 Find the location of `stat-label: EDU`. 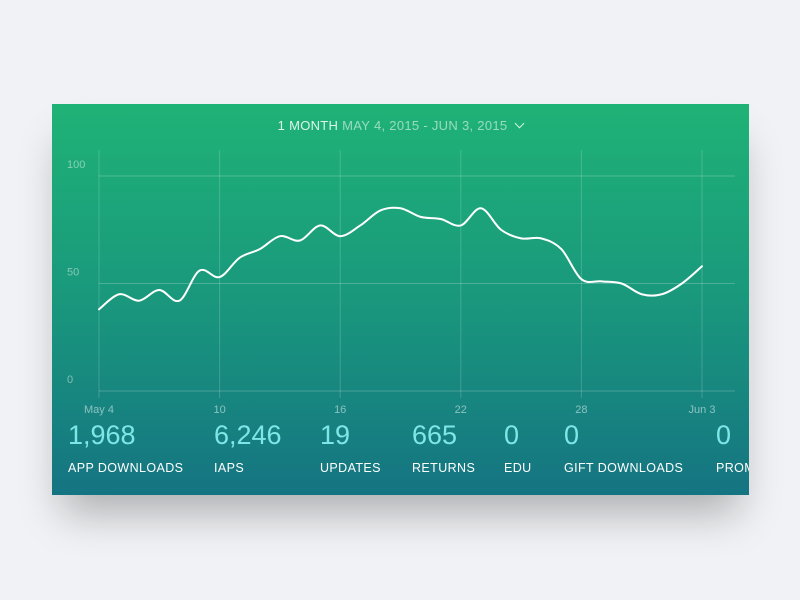

stat-label: EDU is located at coordinates (518, 468).